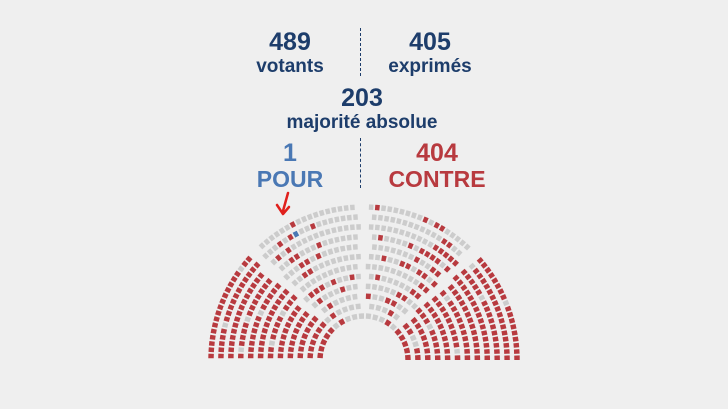  I want to click on bottom-divider, so click(360, 163).